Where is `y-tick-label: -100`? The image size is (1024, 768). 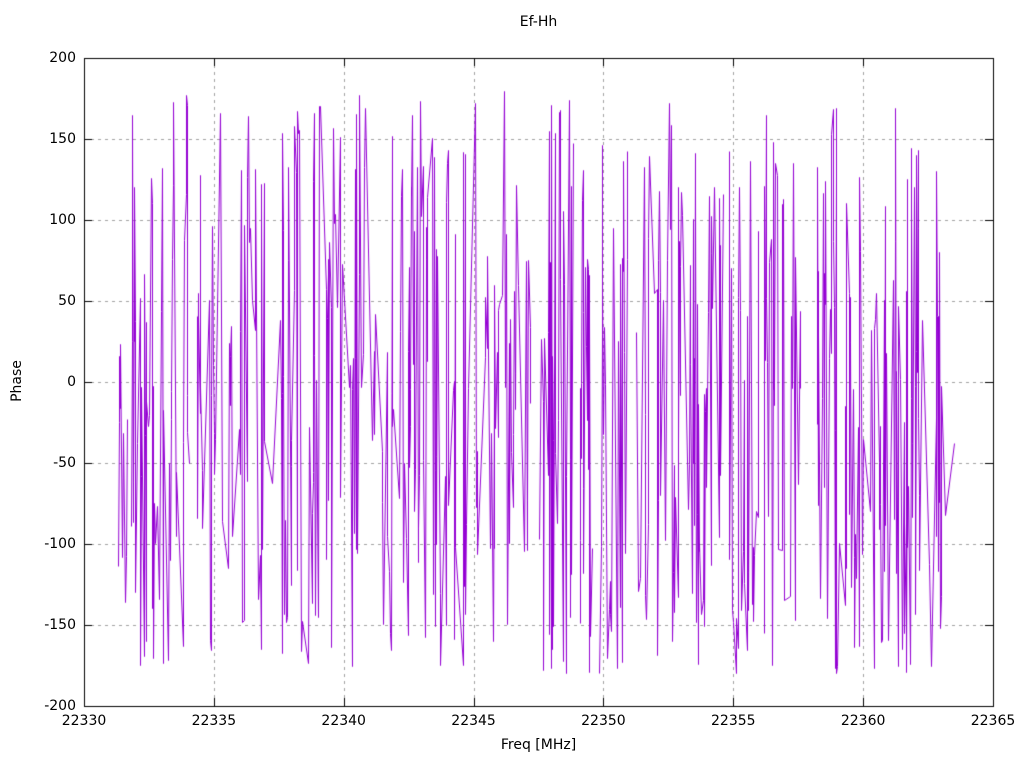
y-tick-label: -100 is located at coordinates (60, 544).